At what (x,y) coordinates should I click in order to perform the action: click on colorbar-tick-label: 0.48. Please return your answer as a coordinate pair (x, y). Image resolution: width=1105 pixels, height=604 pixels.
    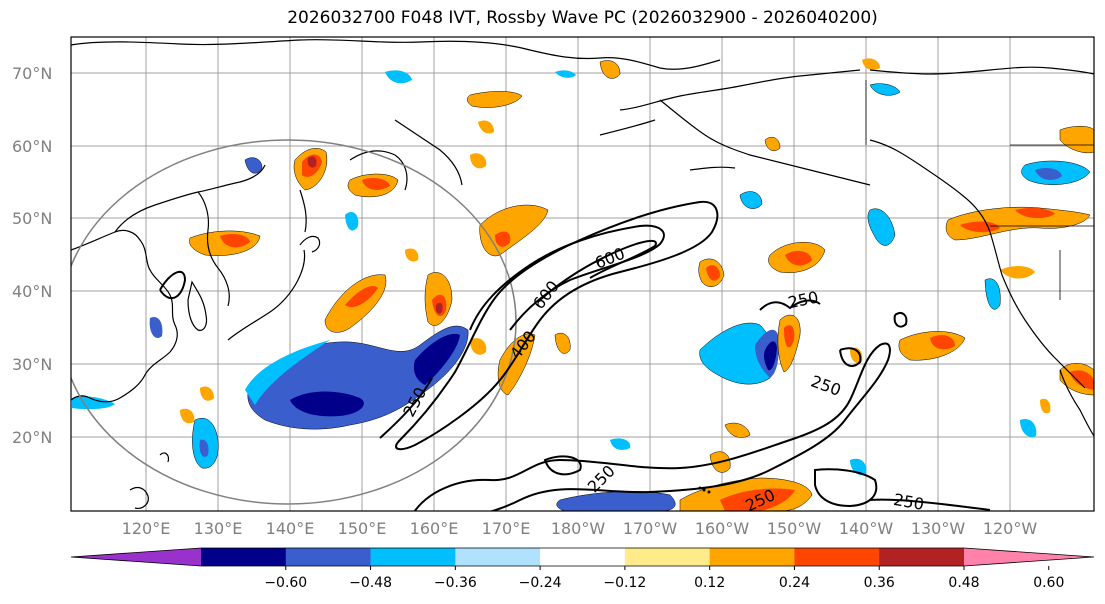
    Looking at the image, I should click on (963, 583).